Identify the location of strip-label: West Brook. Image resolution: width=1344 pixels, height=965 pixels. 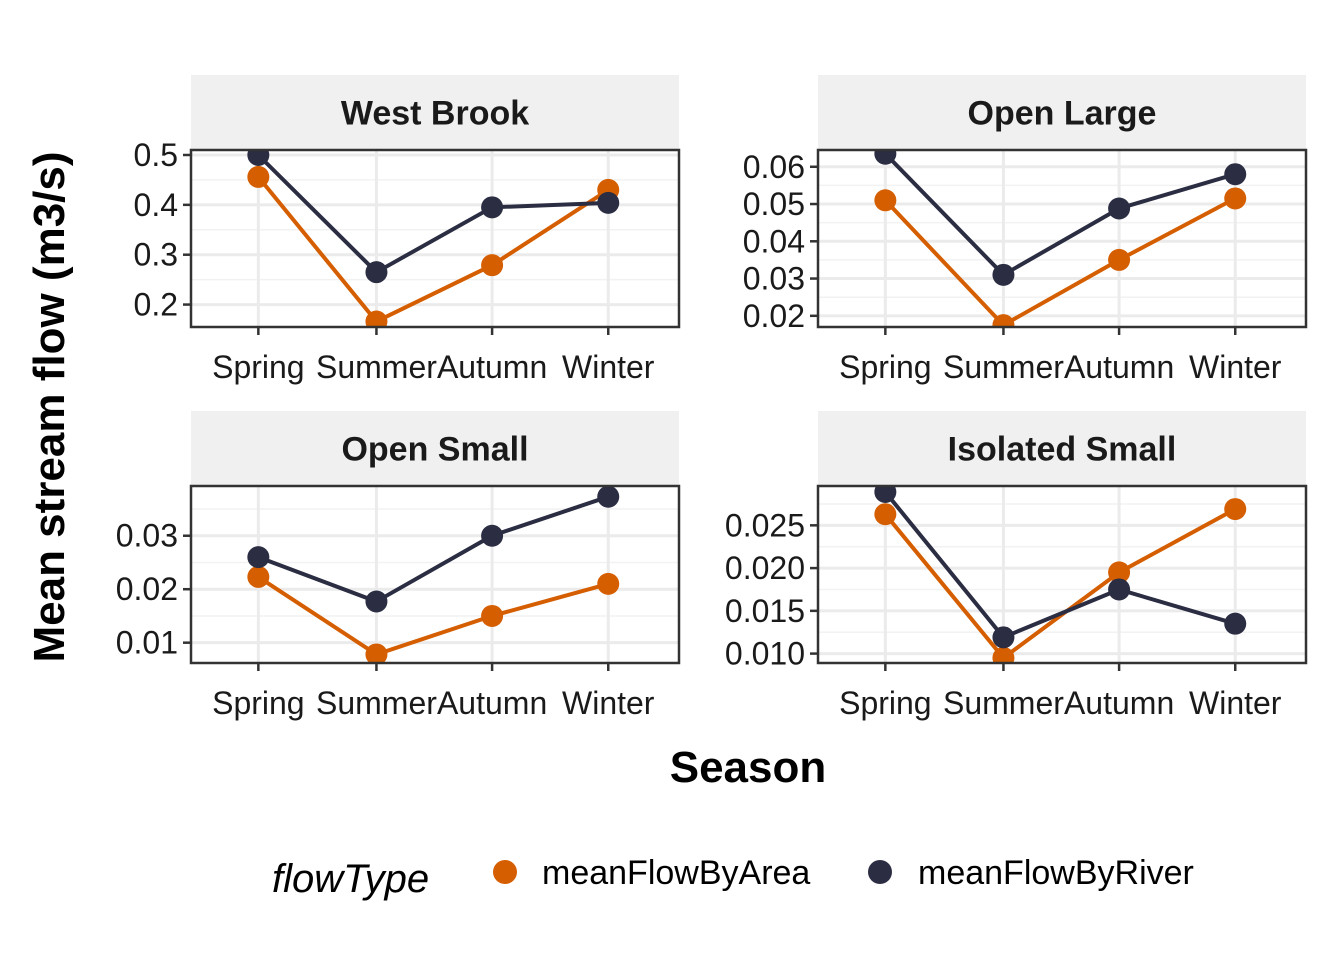
(435, 114).